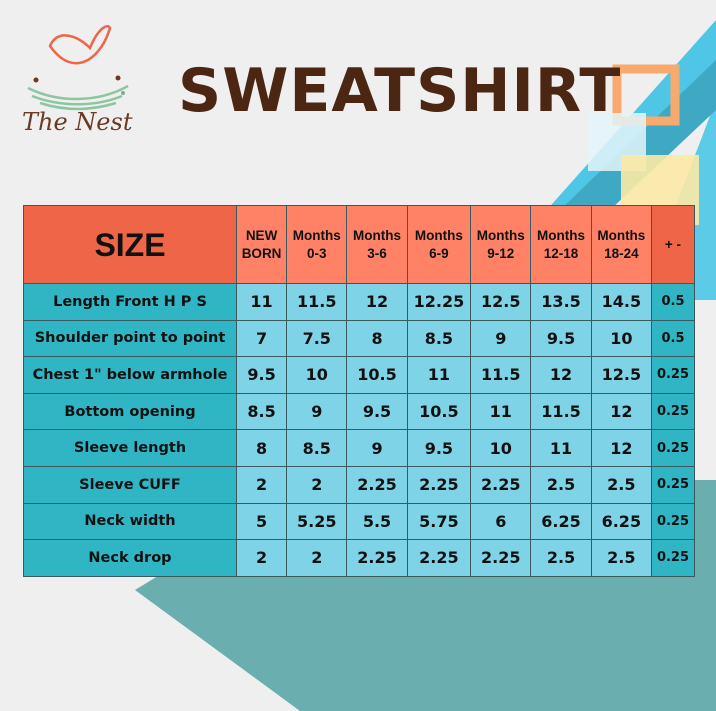 This screenshot has height=711, width=716. Describe the element at coordinates (439, 302) in the screenshot. I see `measurement-cell: 12.25` at that location.